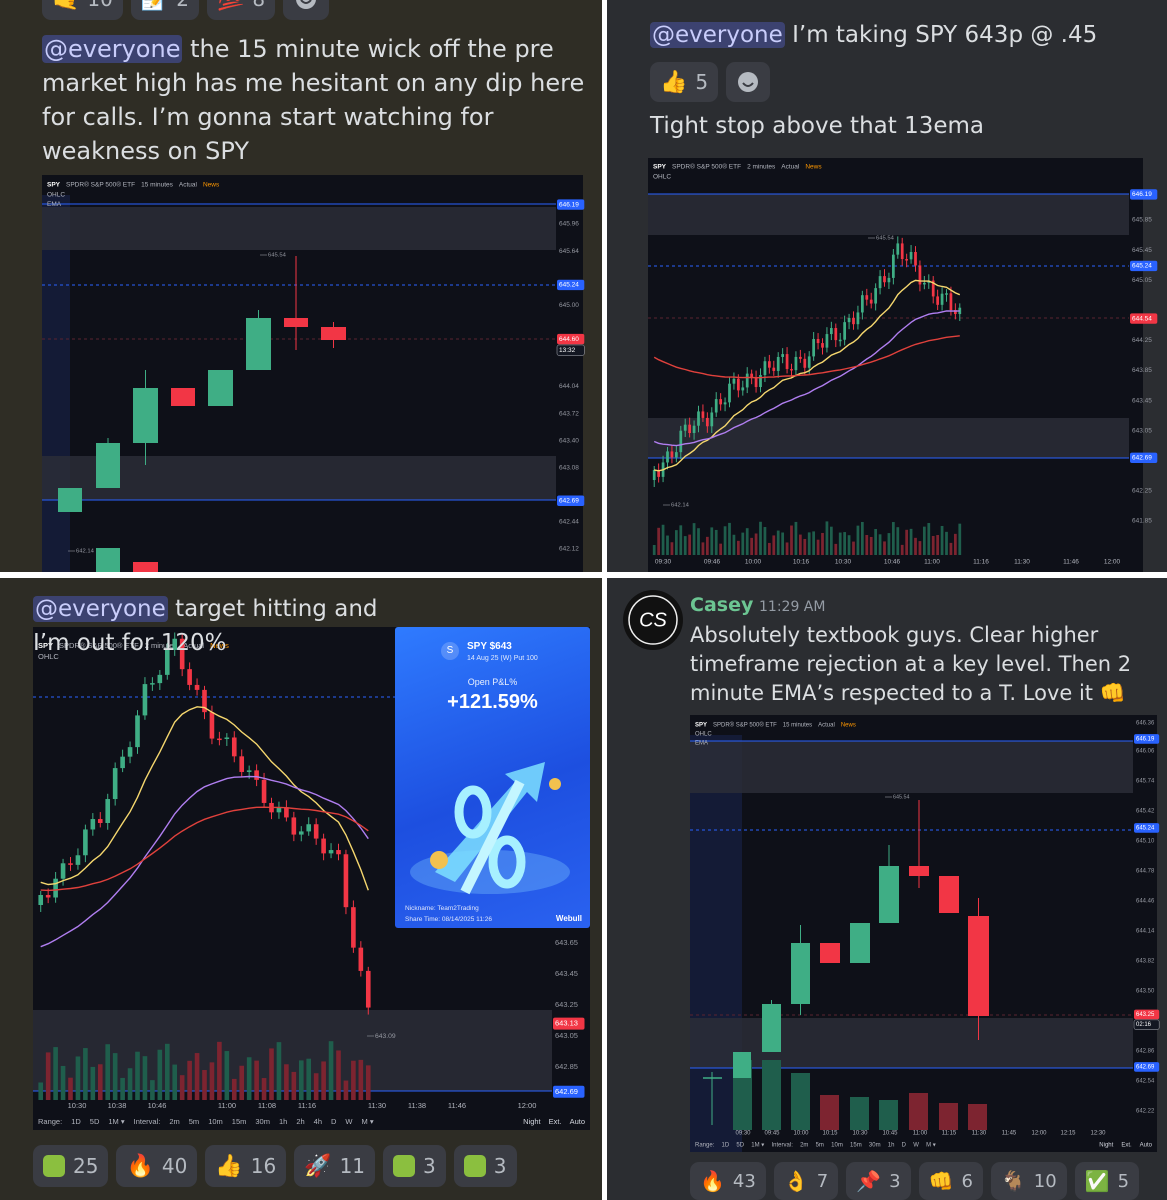  I want to click on chart-header: SPY, so click(701, 726).